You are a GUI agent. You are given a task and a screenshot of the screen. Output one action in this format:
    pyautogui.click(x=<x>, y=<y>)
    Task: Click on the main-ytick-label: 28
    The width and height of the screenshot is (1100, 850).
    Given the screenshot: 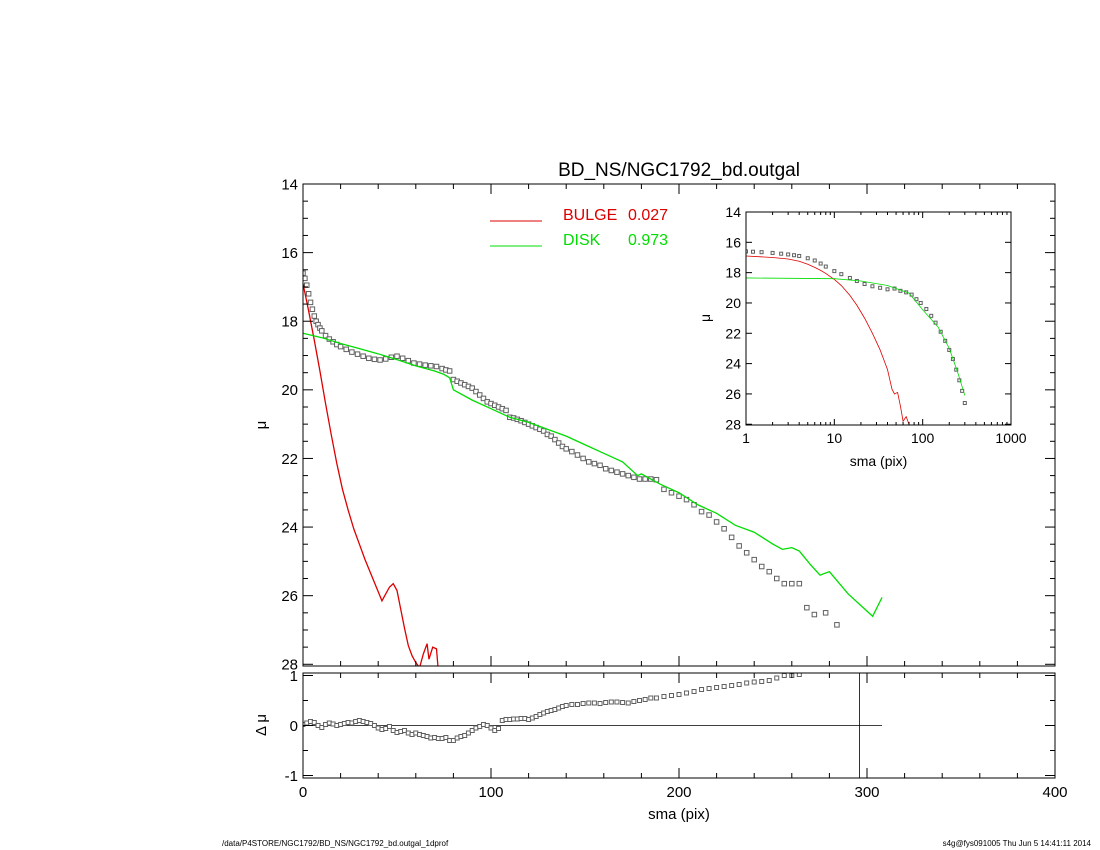 What is the action you would take?
    pyautogui.click(x=289, y=665)
    